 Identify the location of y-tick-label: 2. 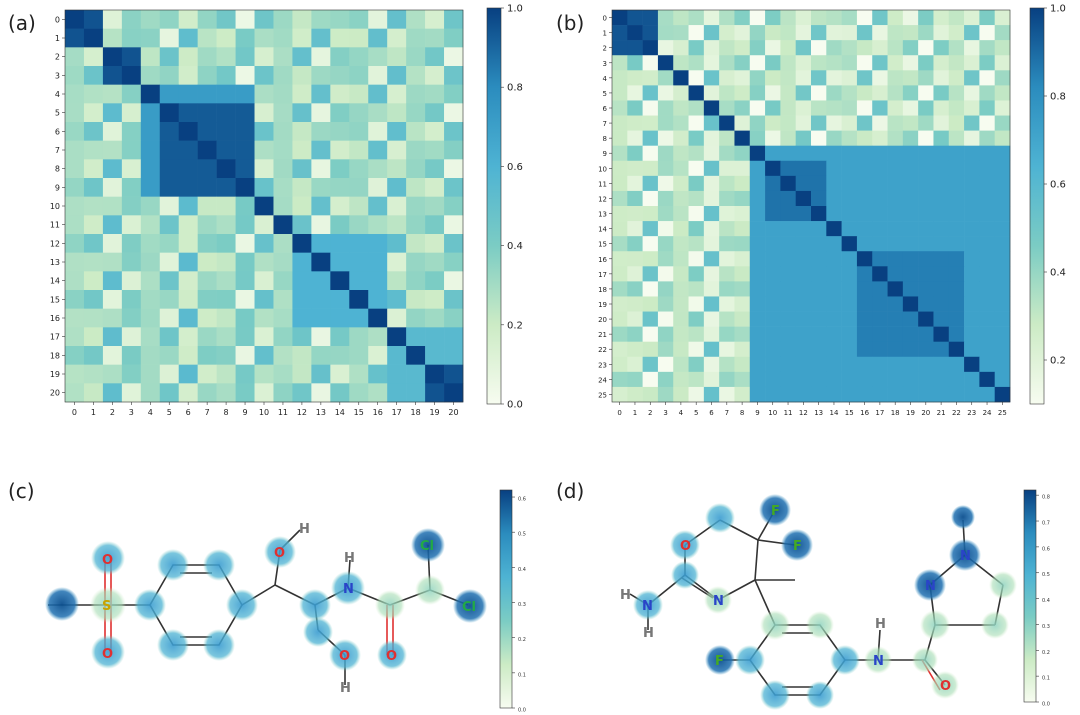
(605, 49).